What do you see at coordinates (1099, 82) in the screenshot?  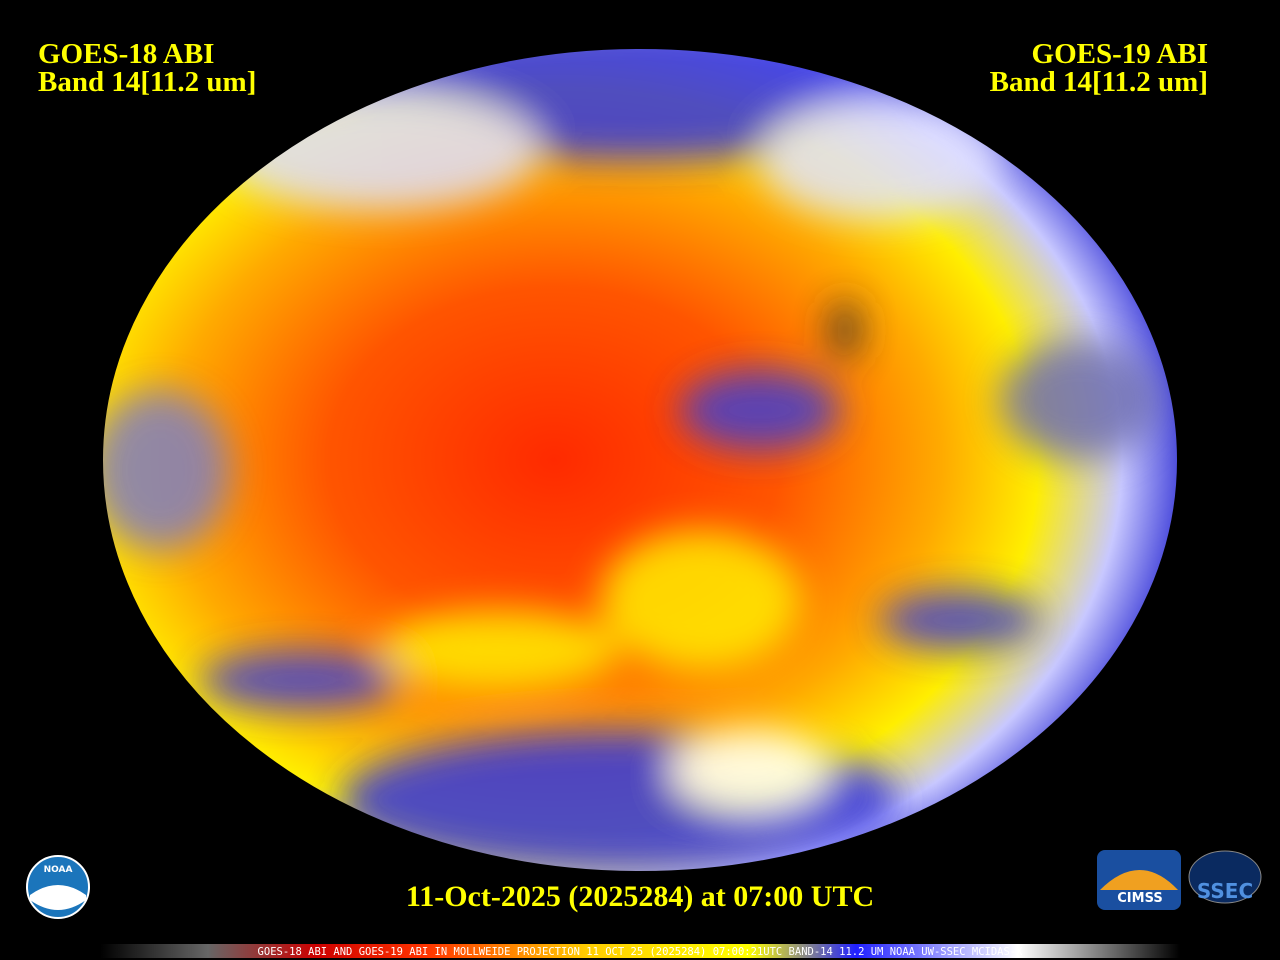 I see `right-band: Band 14[11.2 um]` at bounding box center [1099, 82].